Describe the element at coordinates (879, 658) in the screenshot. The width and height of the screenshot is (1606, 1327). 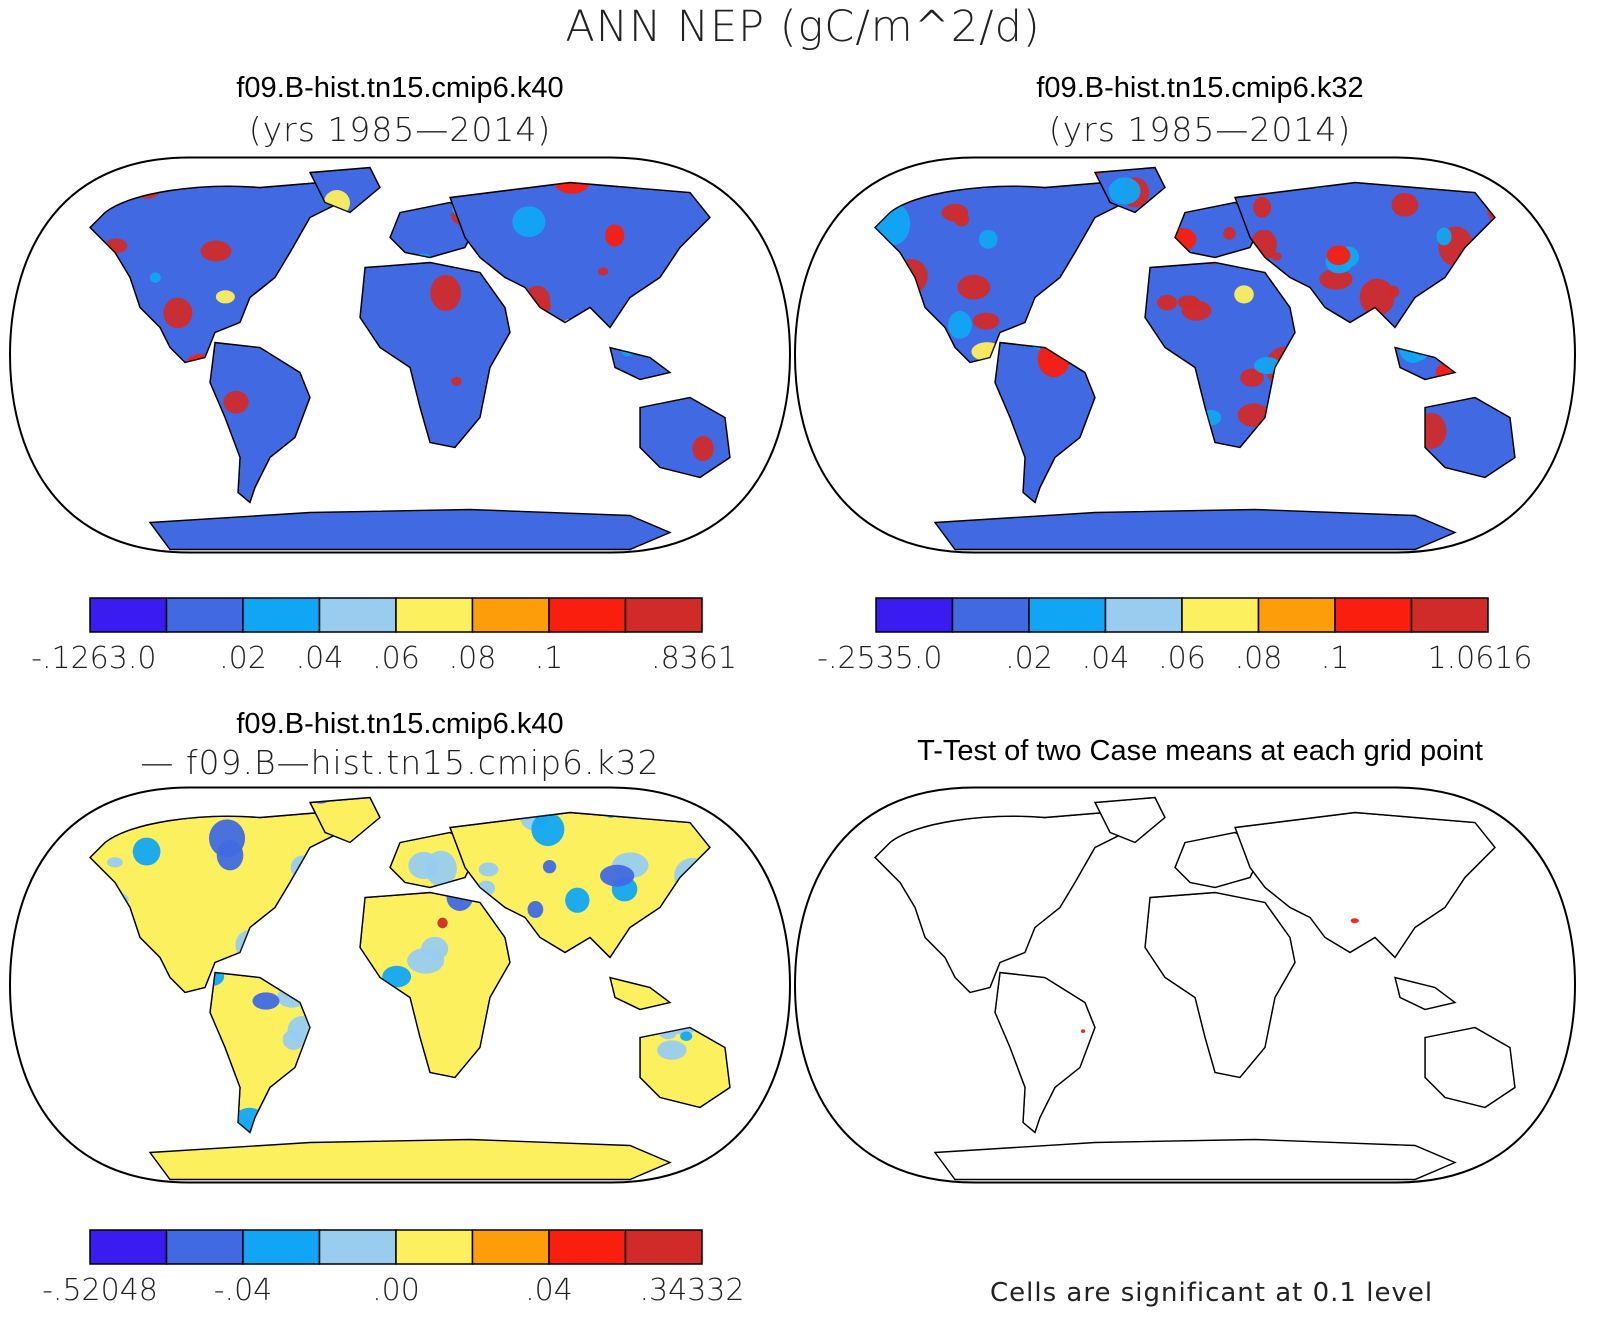
I see `colorbar-tick-label: -.2535.0` at that location.